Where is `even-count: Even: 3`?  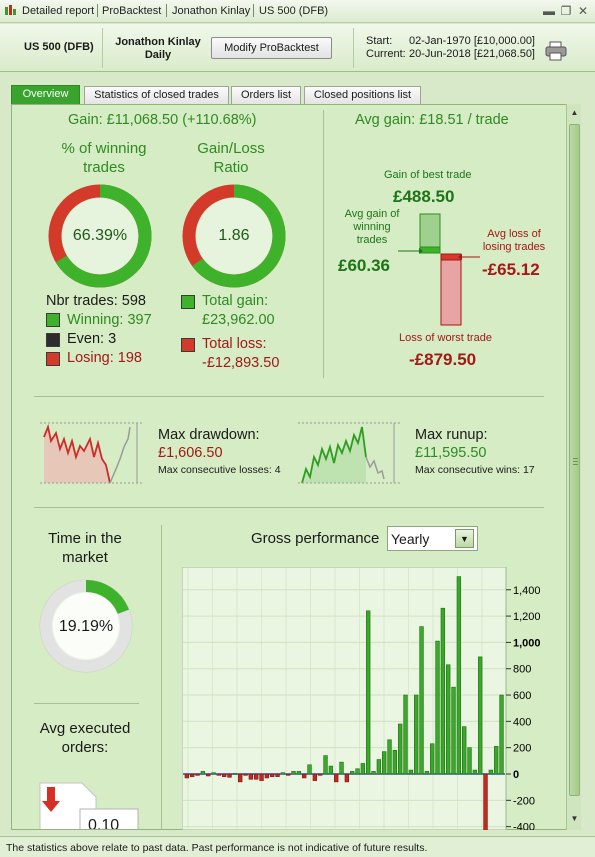
even-count: Even: 3 is located at coordinates (92, 339).